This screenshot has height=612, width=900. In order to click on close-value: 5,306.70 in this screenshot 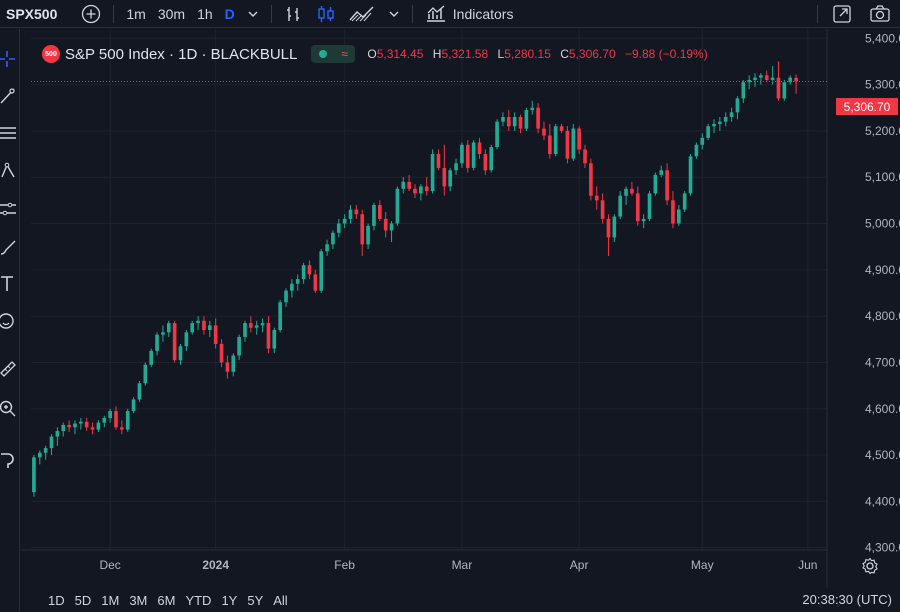, I will do `click(592, 54)`.